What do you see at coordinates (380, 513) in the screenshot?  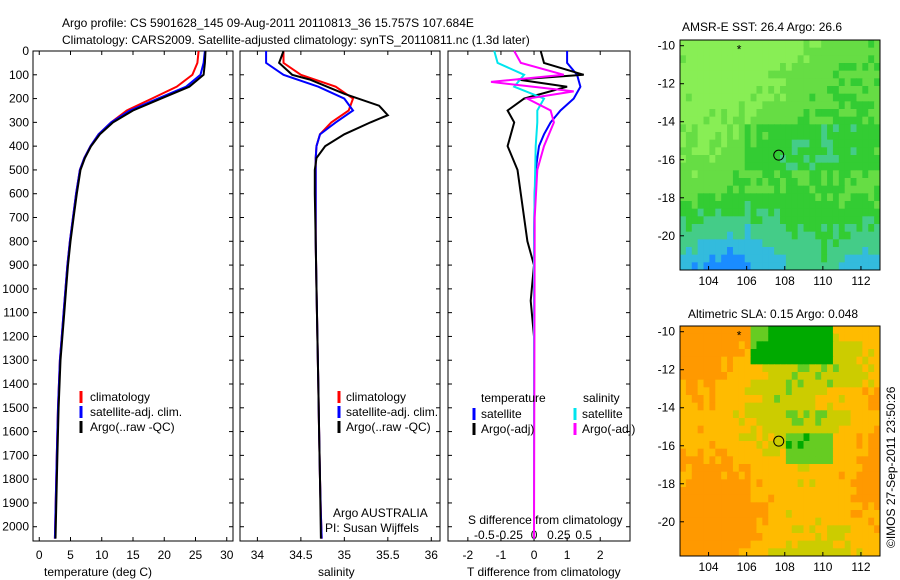 I see `salinity-annotation-1: Argo AUSTRALIA` at bounding box center [380, 513].